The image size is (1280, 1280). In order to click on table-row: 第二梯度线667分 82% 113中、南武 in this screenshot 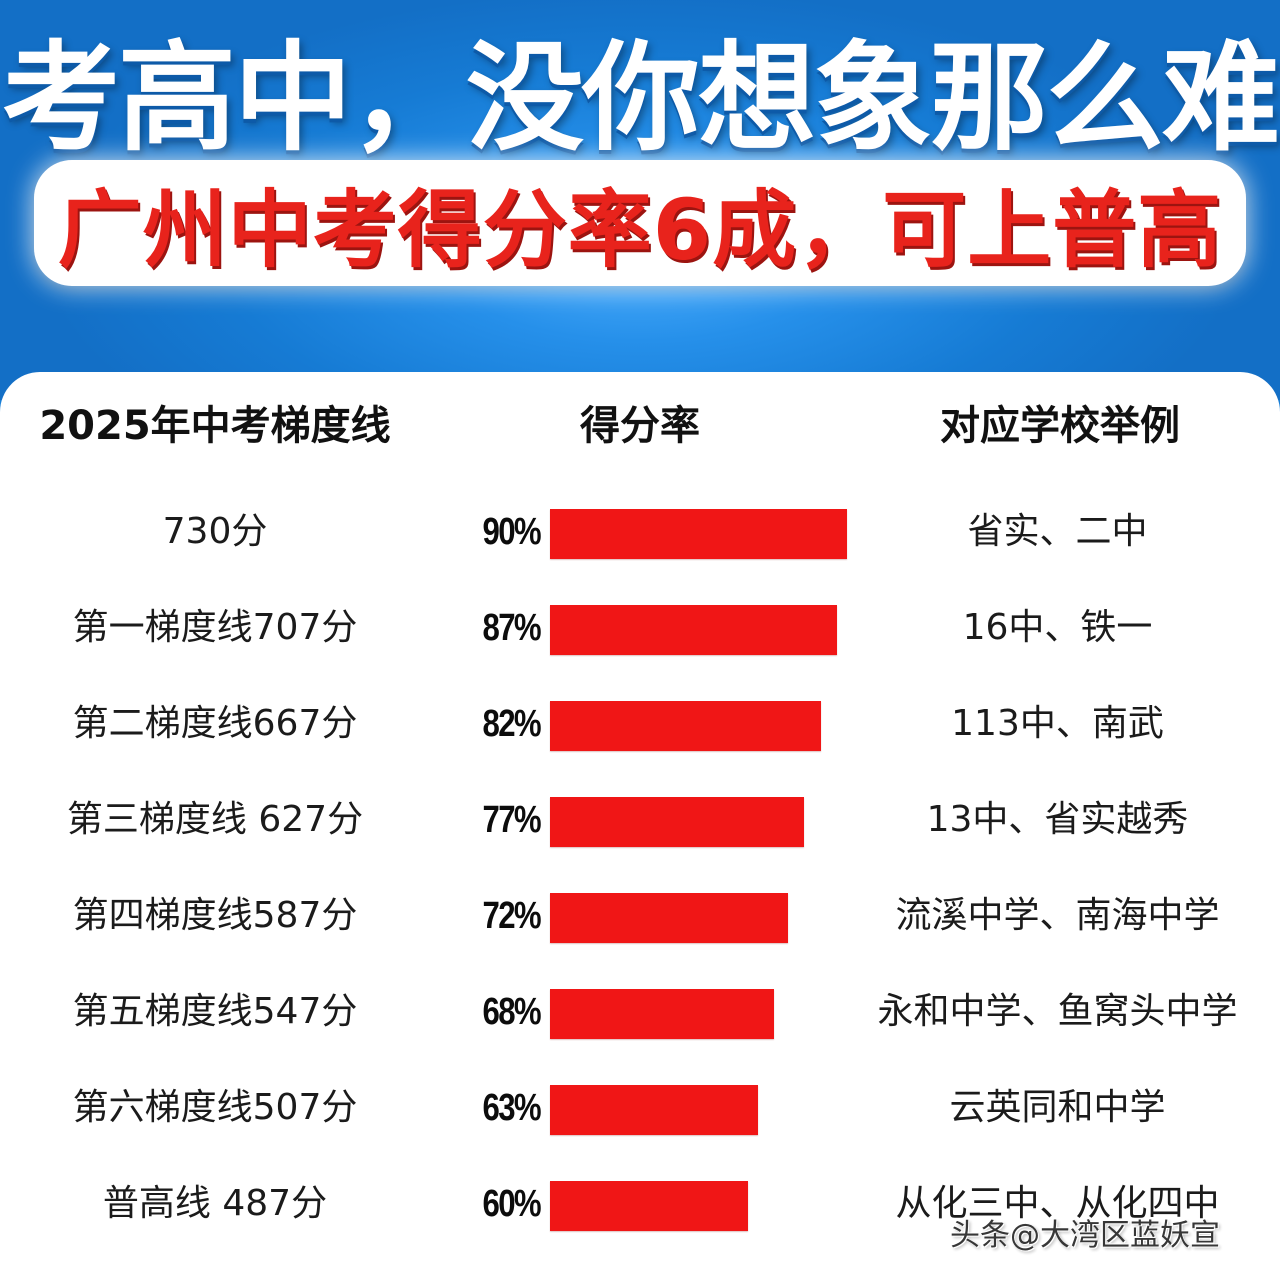, I will do `click(640, 724)`.